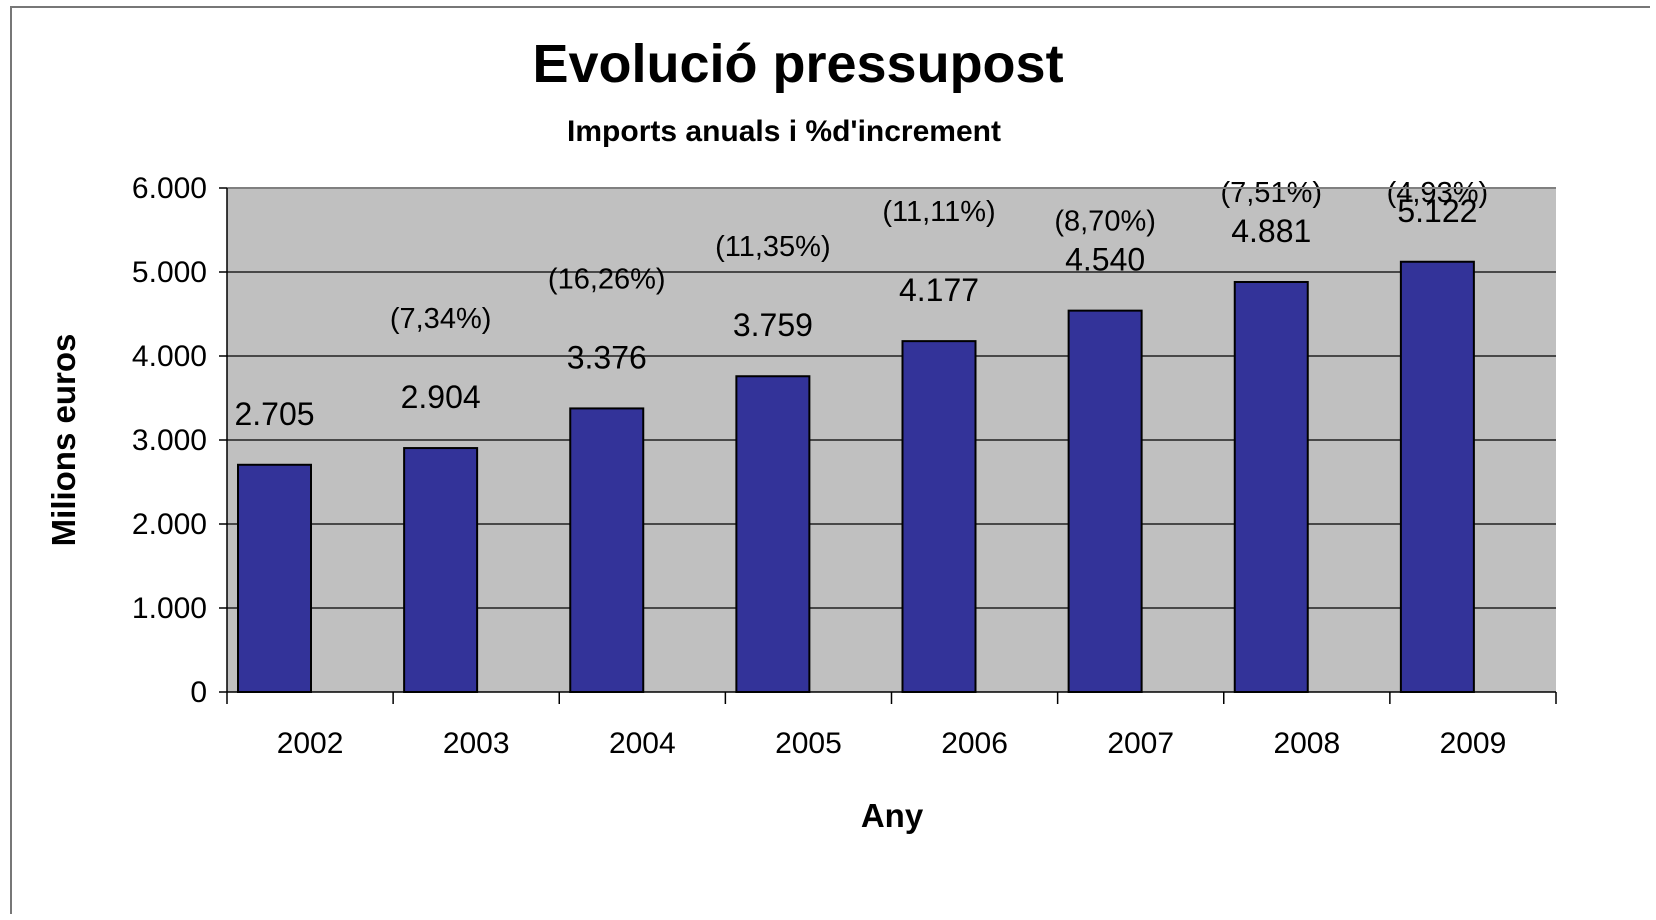 The height and width of the screenshot is (920, 1656). Describe the element at coordinates (310, 743) in the screenshot. I see `x-tick-label: 2002` at that location.